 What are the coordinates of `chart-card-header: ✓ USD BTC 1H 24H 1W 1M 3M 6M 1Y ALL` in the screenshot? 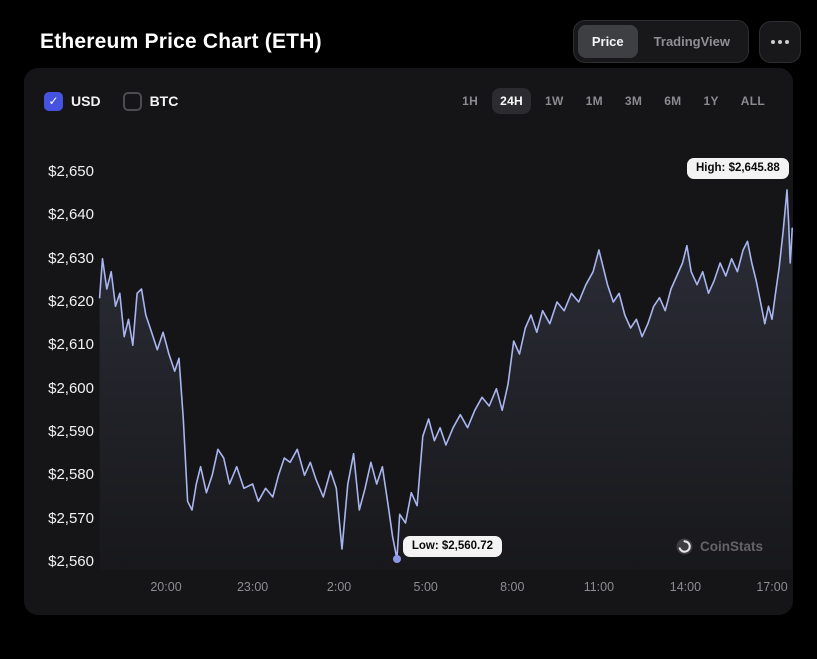 It's located at (408, 101).